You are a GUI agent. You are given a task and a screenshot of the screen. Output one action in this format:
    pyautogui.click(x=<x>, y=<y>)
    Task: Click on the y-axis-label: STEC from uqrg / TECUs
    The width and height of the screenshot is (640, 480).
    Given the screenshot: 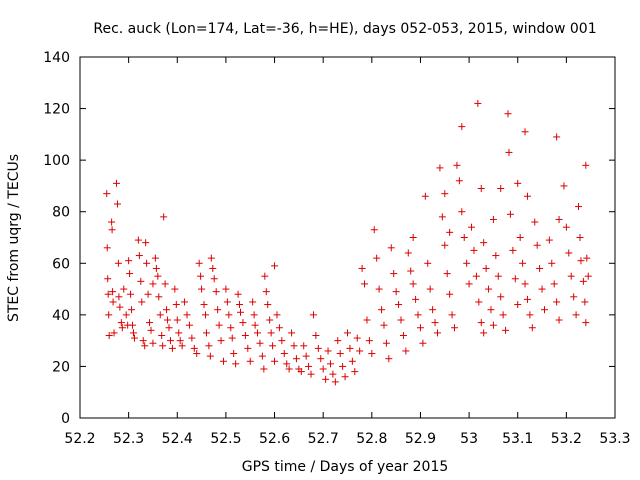 What is the action you would take?
    pyautogui.click(x=14, y=238)
    